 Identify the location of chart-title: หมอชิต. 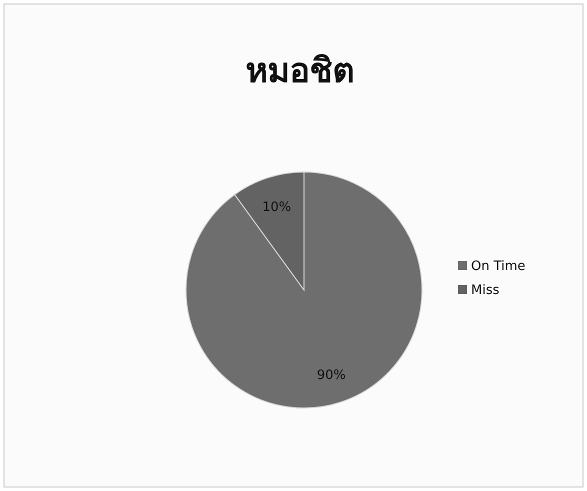
(300, 71).